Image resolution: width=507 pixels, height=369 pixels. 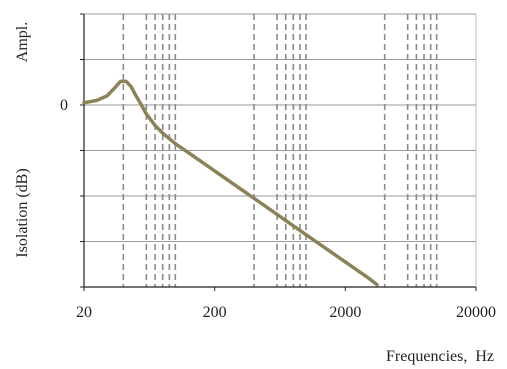 What do you see at coordinates (22, 212) in the screenshot?
I see `y-axis-label-bottom: Isolation (dB)` at bounding box center [22, 212].